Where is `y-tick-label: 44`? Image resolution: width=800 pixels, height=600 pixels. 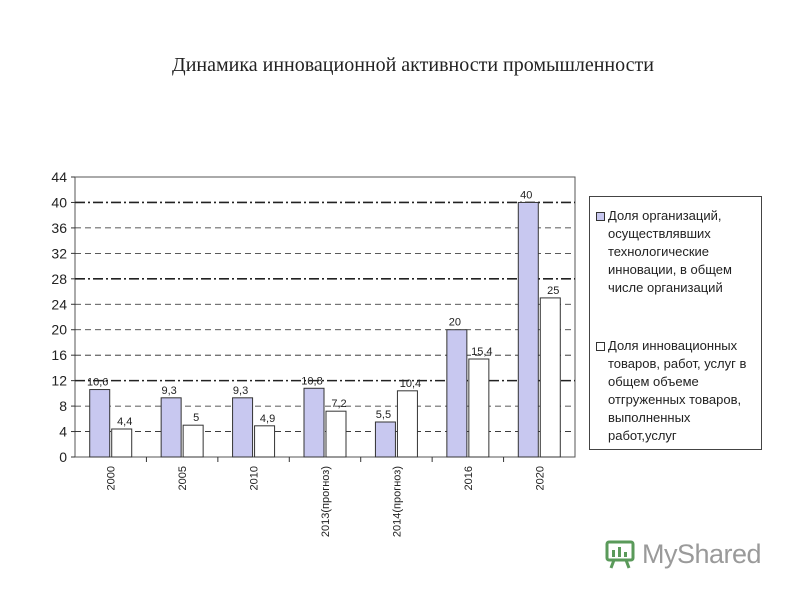 y-tick-label: 44 is located at coordinates (59, 177).